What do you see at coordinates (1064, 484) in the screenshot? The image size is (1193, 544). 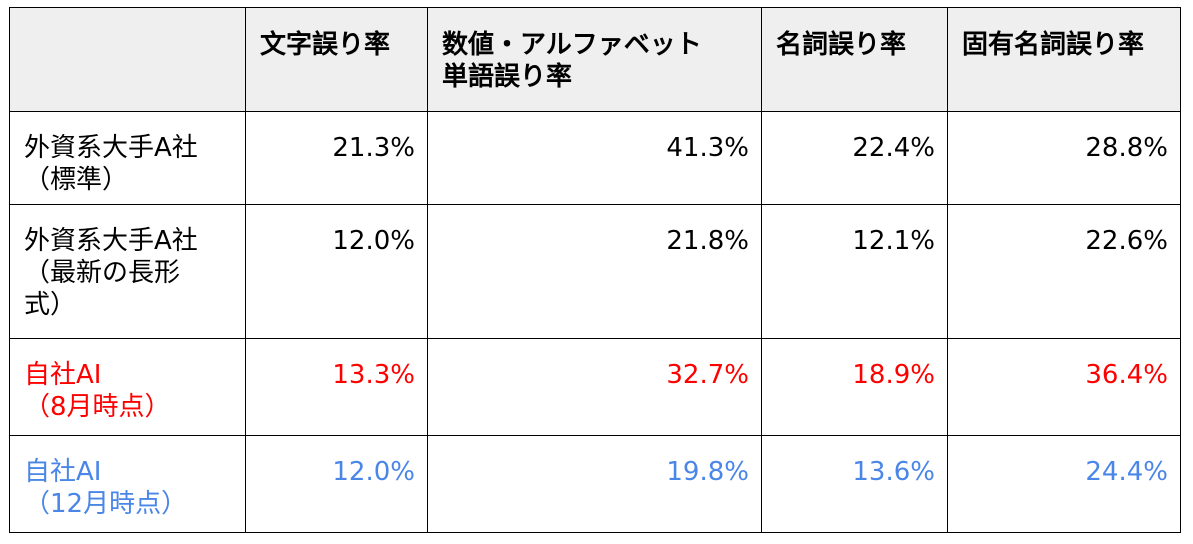 I see `proper-noun-error-cell: 24.4%` at bounding box center [1064, 484].